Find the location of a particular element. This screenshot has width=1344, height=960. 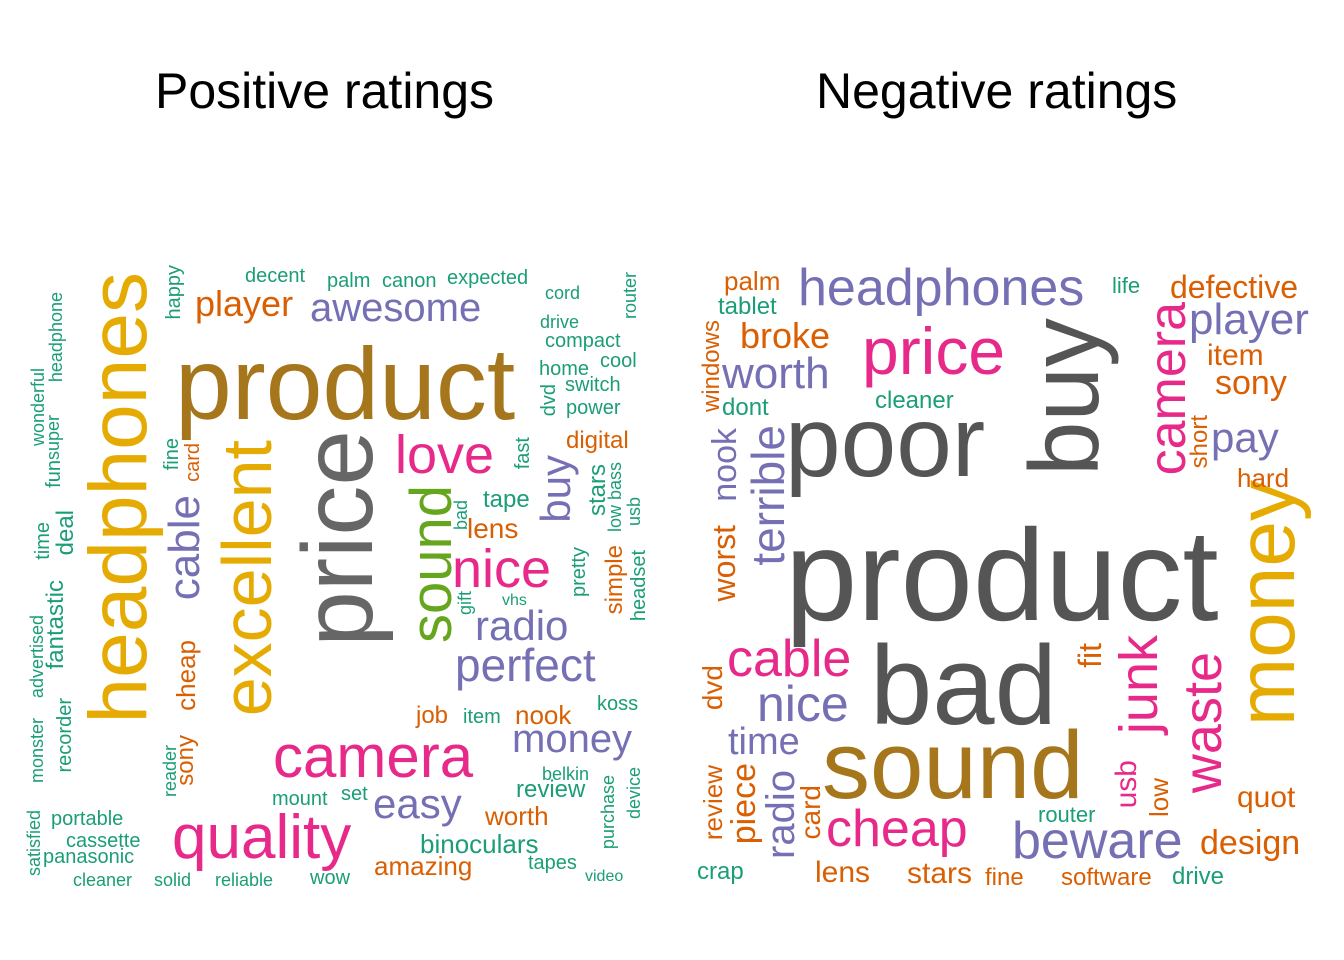

word-positive-set: set is located at coordinates (354, 794).